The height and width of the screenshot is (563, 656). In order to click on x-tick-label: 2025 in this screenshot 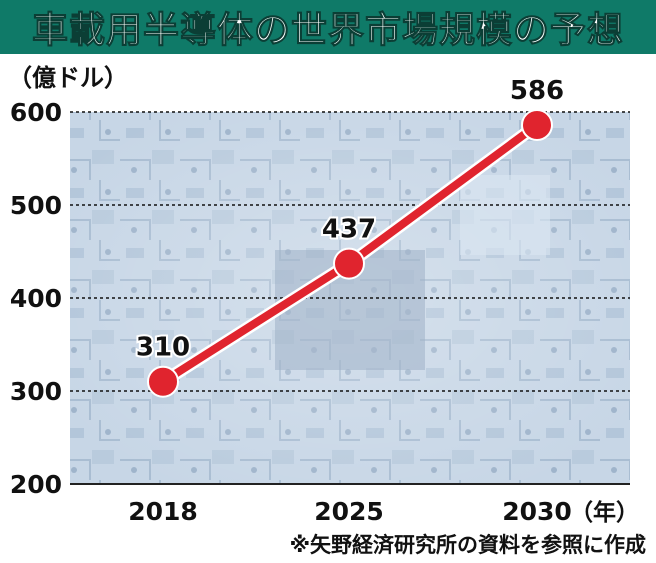, I will do `click(349, 511)`.